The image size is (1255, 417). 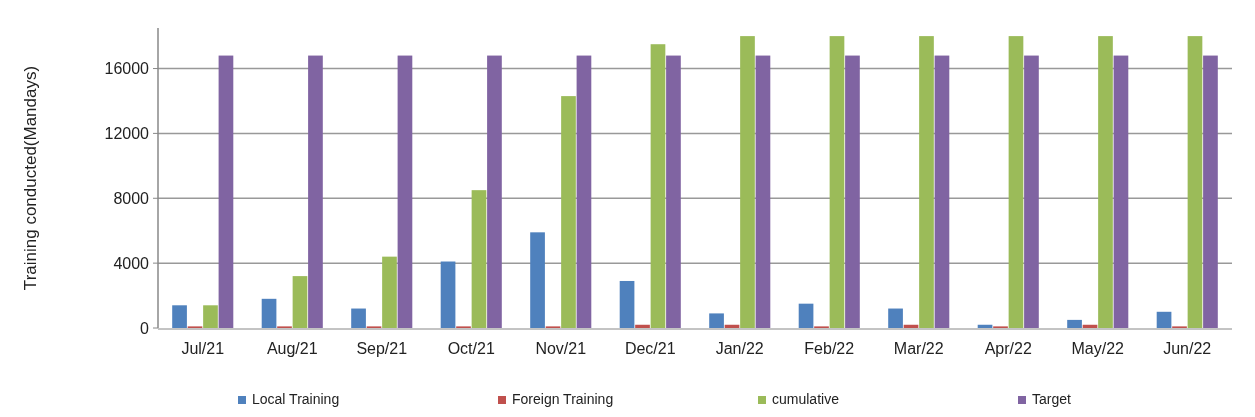 I want to click on x-tick-label: Apr/22, so click(x=1008, y=348).